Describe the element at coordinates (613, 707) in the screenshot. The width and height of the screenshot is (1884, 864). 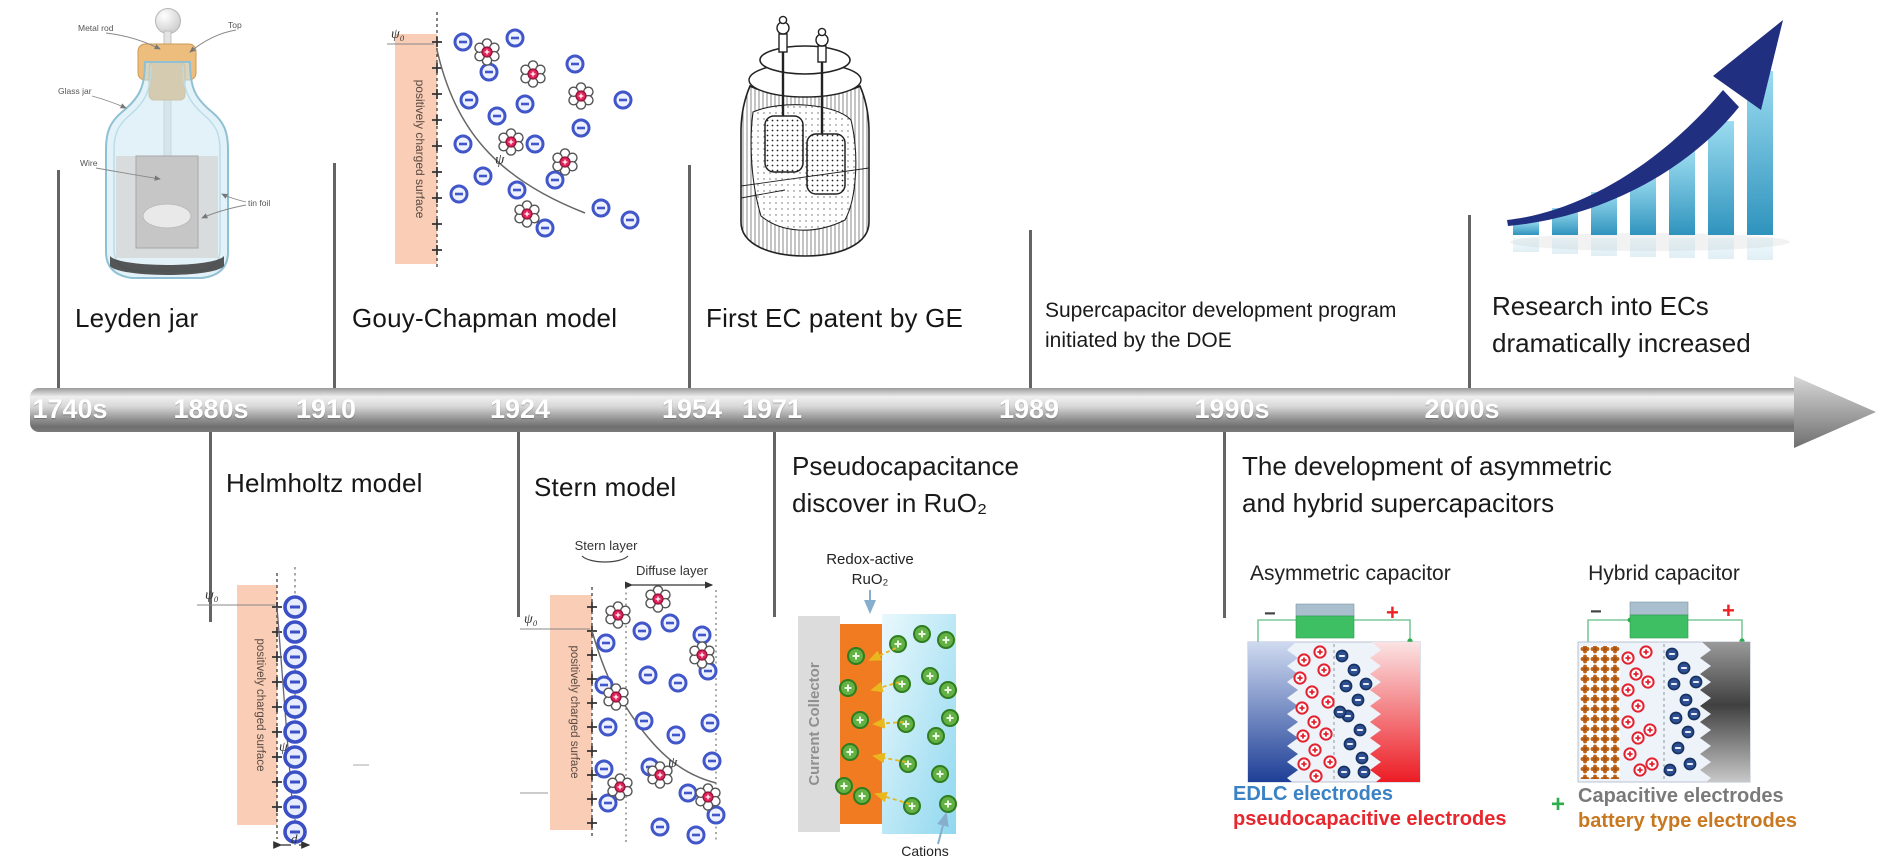
I see `stern-layer-ions` at that location.